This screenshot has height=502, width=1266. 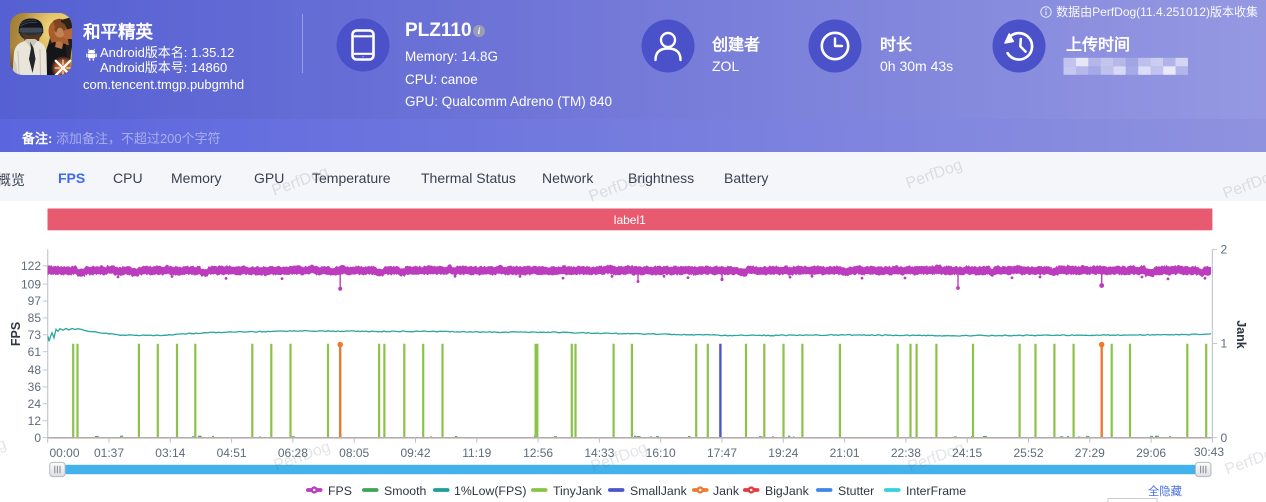 I want to click on svg-text: InterFrame, so click(x=936, y=491).